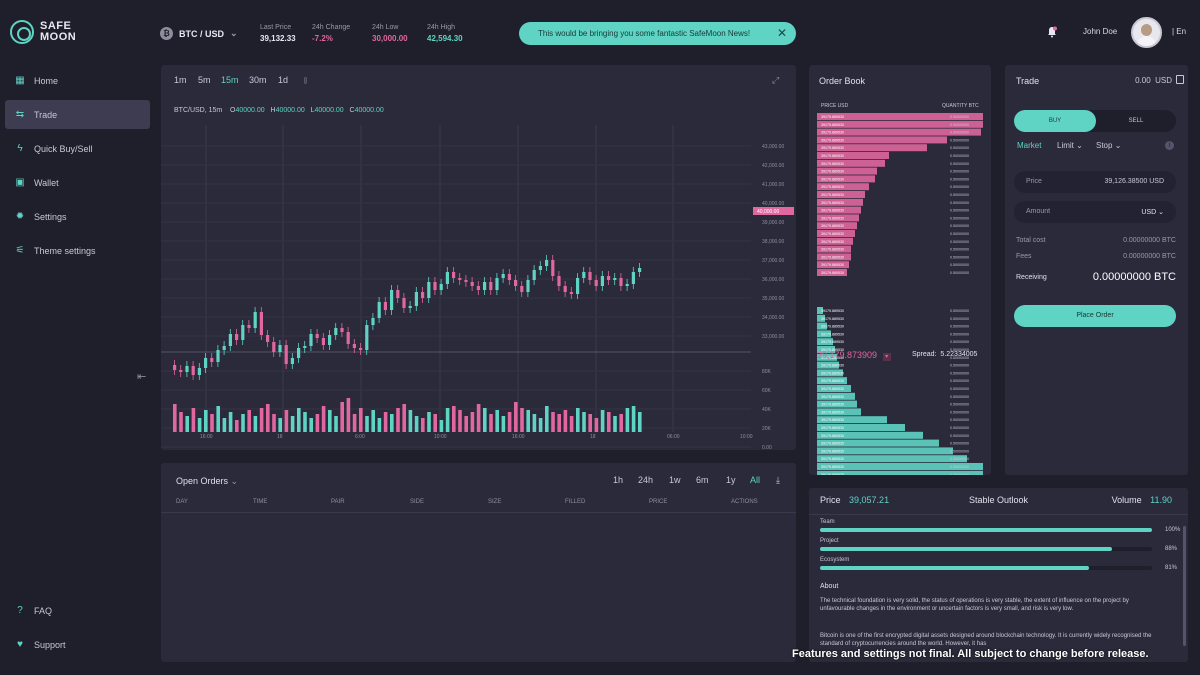 Image resolution: width=1200 pixels, height=675 pixels. What do you see at coordinates (417, 502) in the screenshot?
I see `column-header: SIDE` at bounding box center [417, 502].